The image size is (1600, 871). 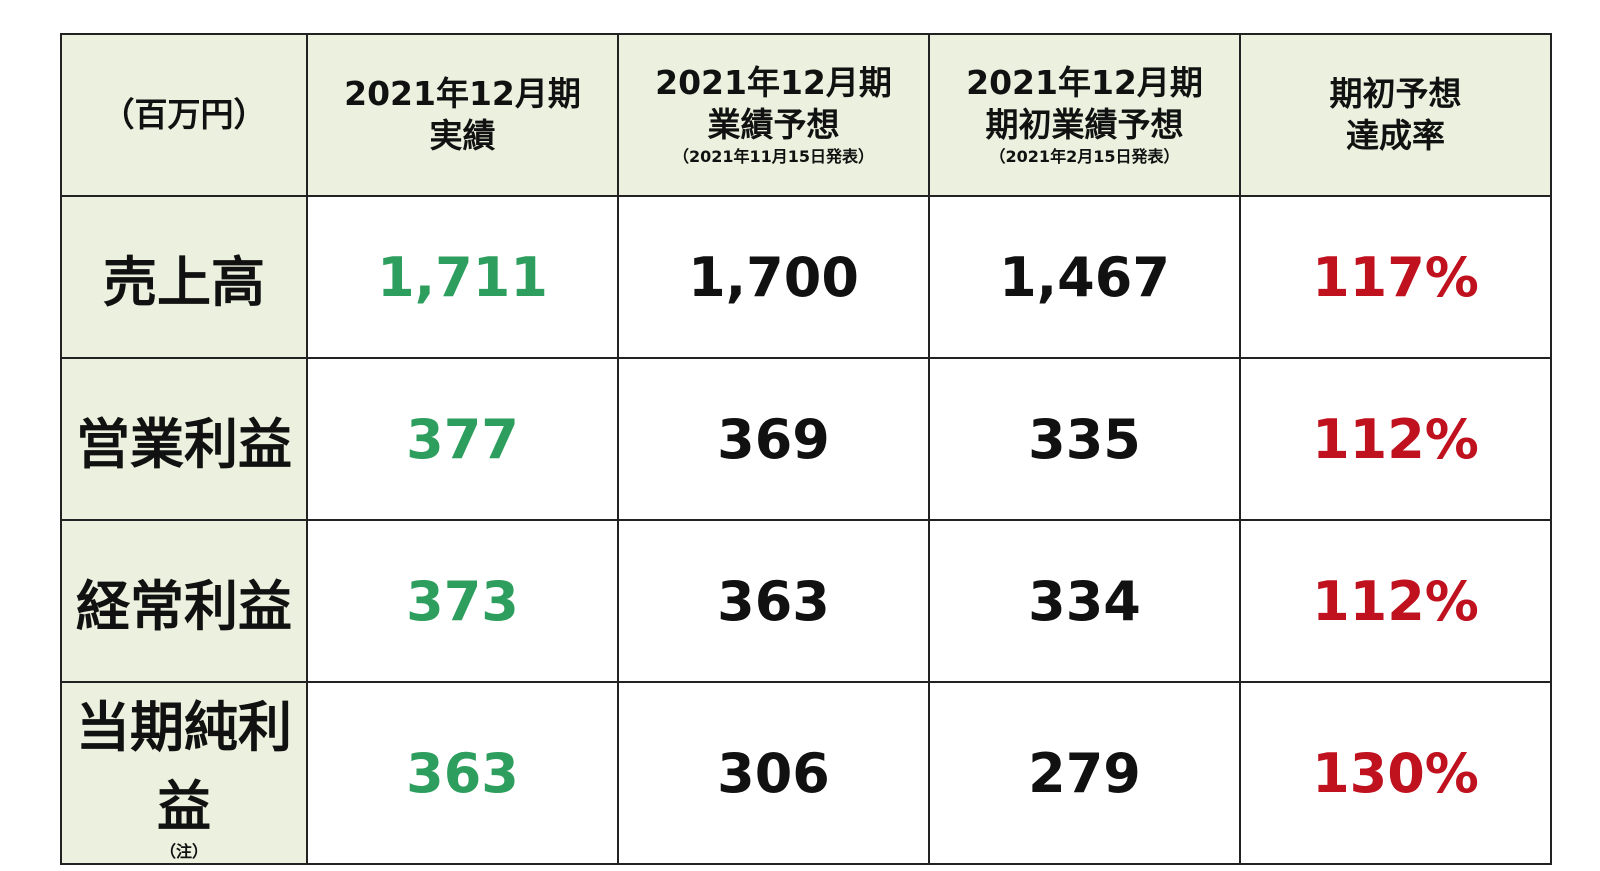 What do you see at coordinates (462, 277) in the screenshot?
I see `value-cell: 1,711` at bounding box center [462, 277].